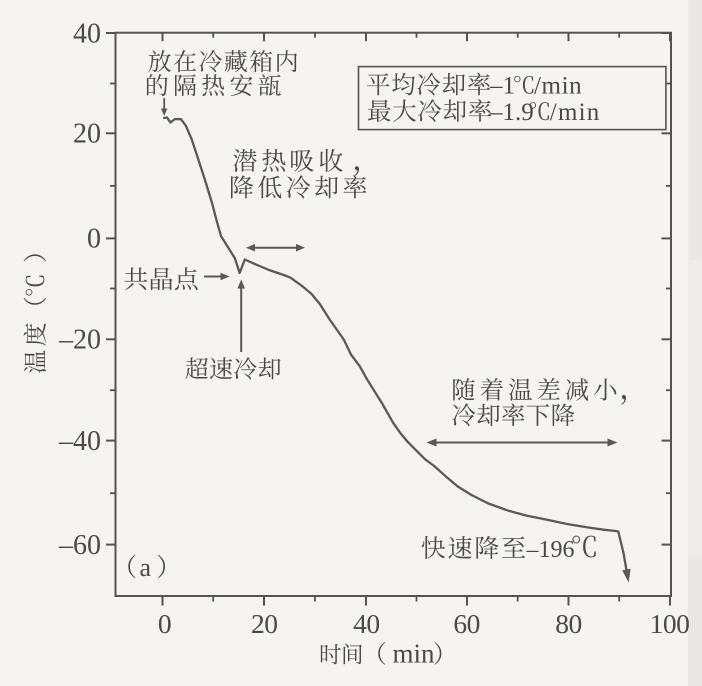 Image resolution: width=702 pixels, height=686 pixels. What do you see at coordinates (670, 623) in the screenshot?
I see `svg-text: 100` at bounding box center [670, 623].